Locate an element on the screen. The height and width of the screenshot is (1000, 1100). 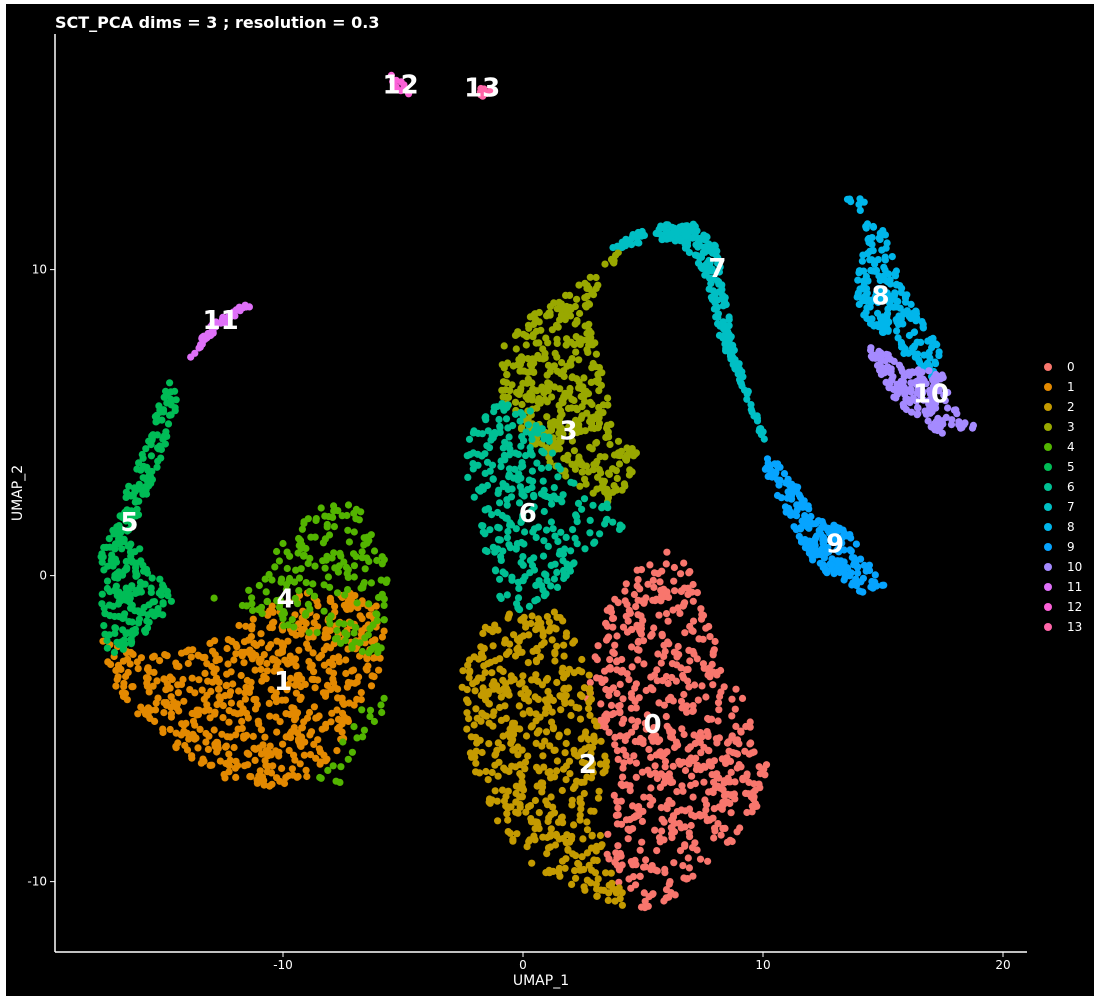
legend-label: 5 is located at coordinates (1071, 467).